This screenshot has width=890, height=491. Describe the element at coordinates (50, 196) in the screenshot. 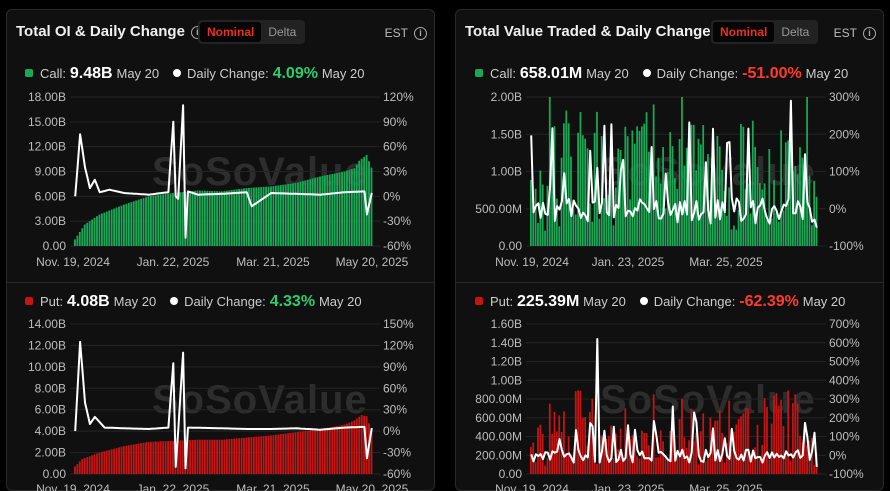

I see `y-tick-label: 6.00B` at that location.